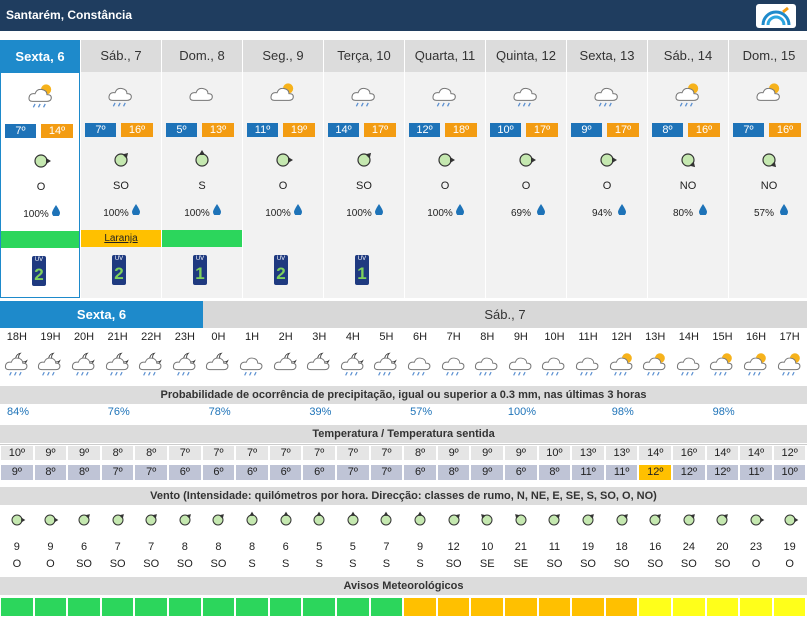  I want to click on day-name: Quarta, 11, so click(445, 56).